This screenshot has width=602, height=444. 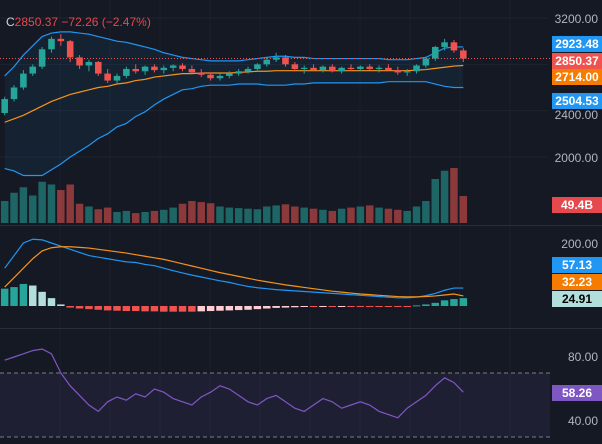 What do you see at coordinates (577, 44) in the screenshot?
I see `upper-band-tag: 2923.48` at bounding box center [577, 44].